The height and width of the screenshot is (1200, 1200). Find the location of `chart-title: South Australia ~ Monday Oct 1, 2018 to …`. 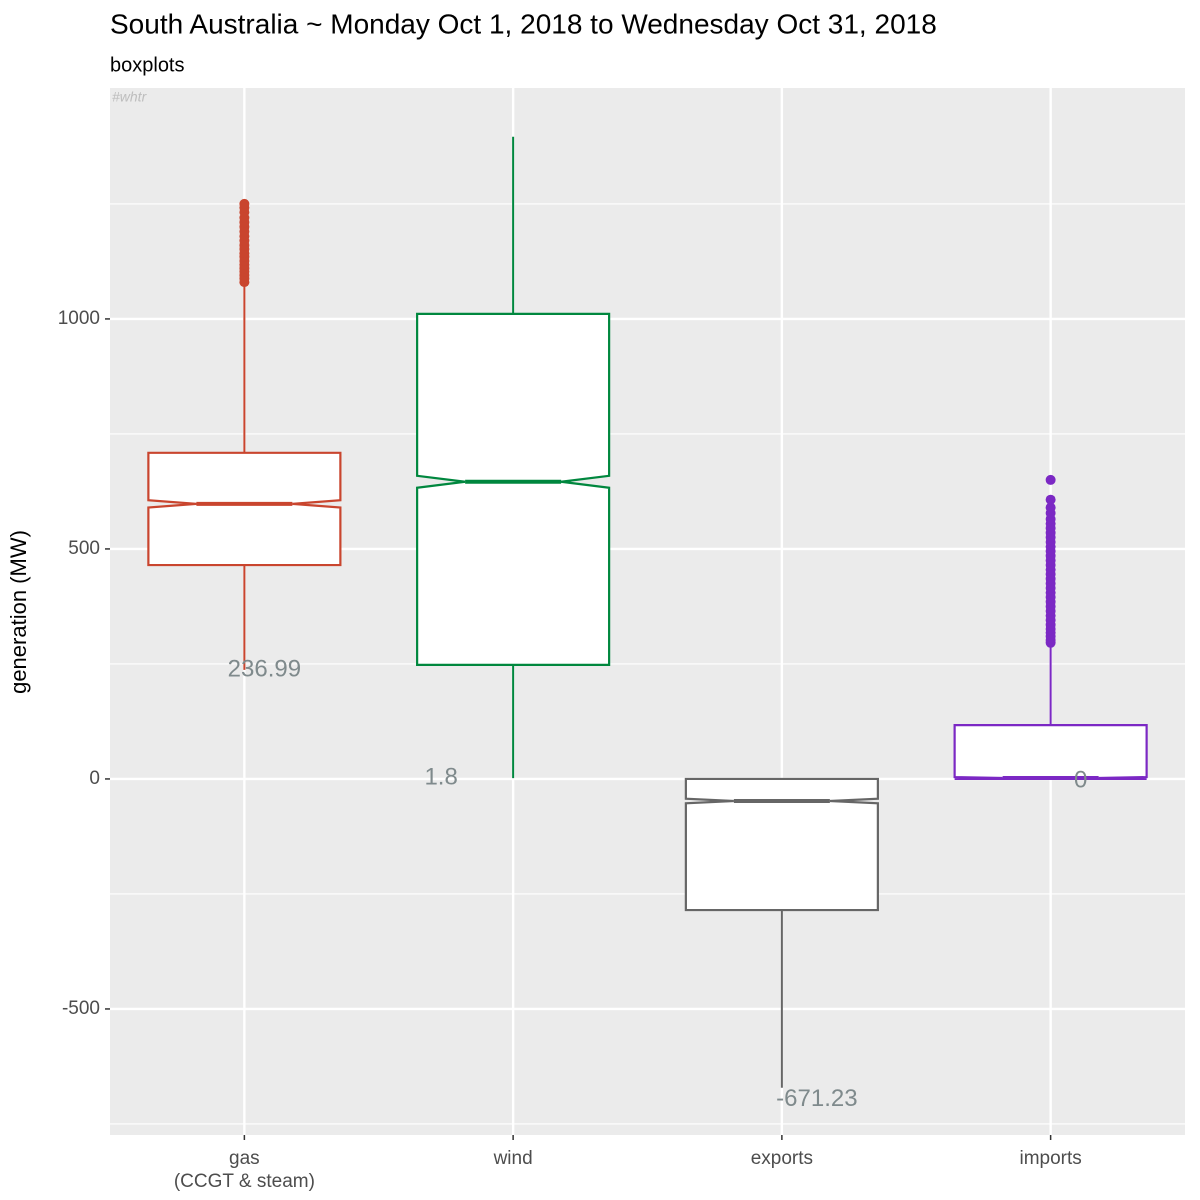

chart-title: South Australia ~ Monday Oct 1, 2018 to … is located at coordinates (523, 23).